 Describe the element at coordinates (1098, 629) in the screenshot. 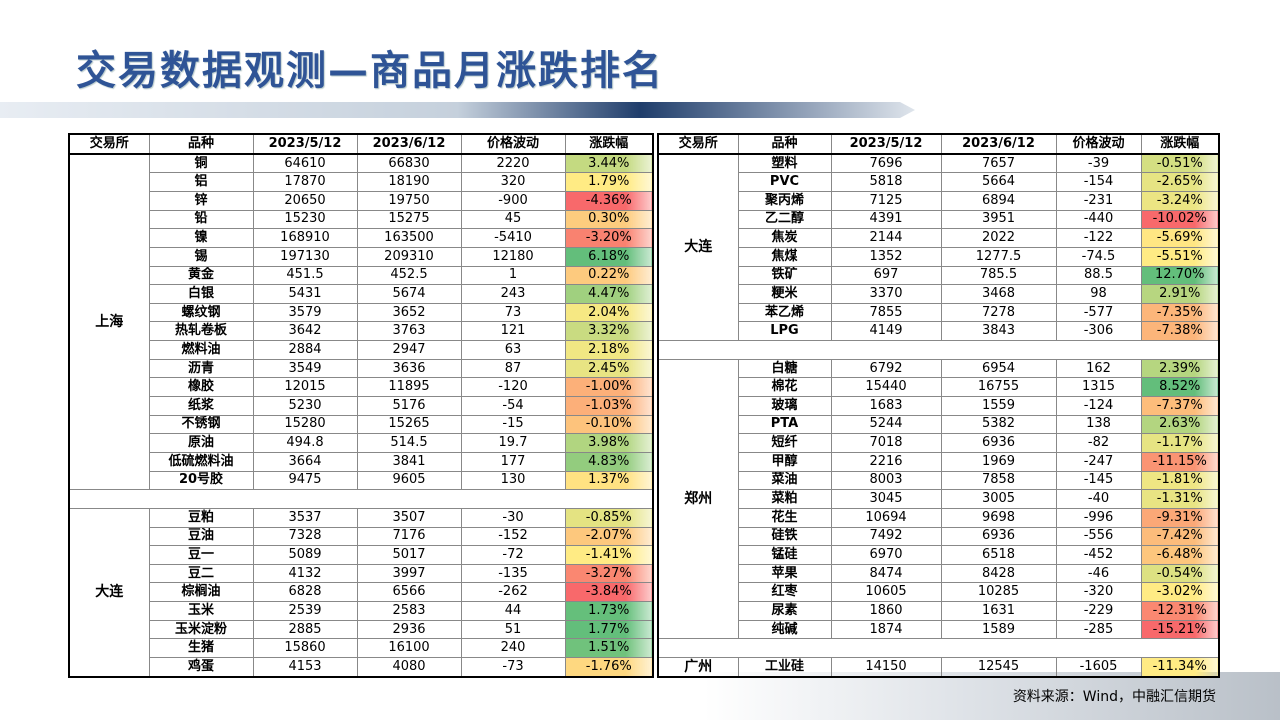

I see `value-cell: -285` at that location.